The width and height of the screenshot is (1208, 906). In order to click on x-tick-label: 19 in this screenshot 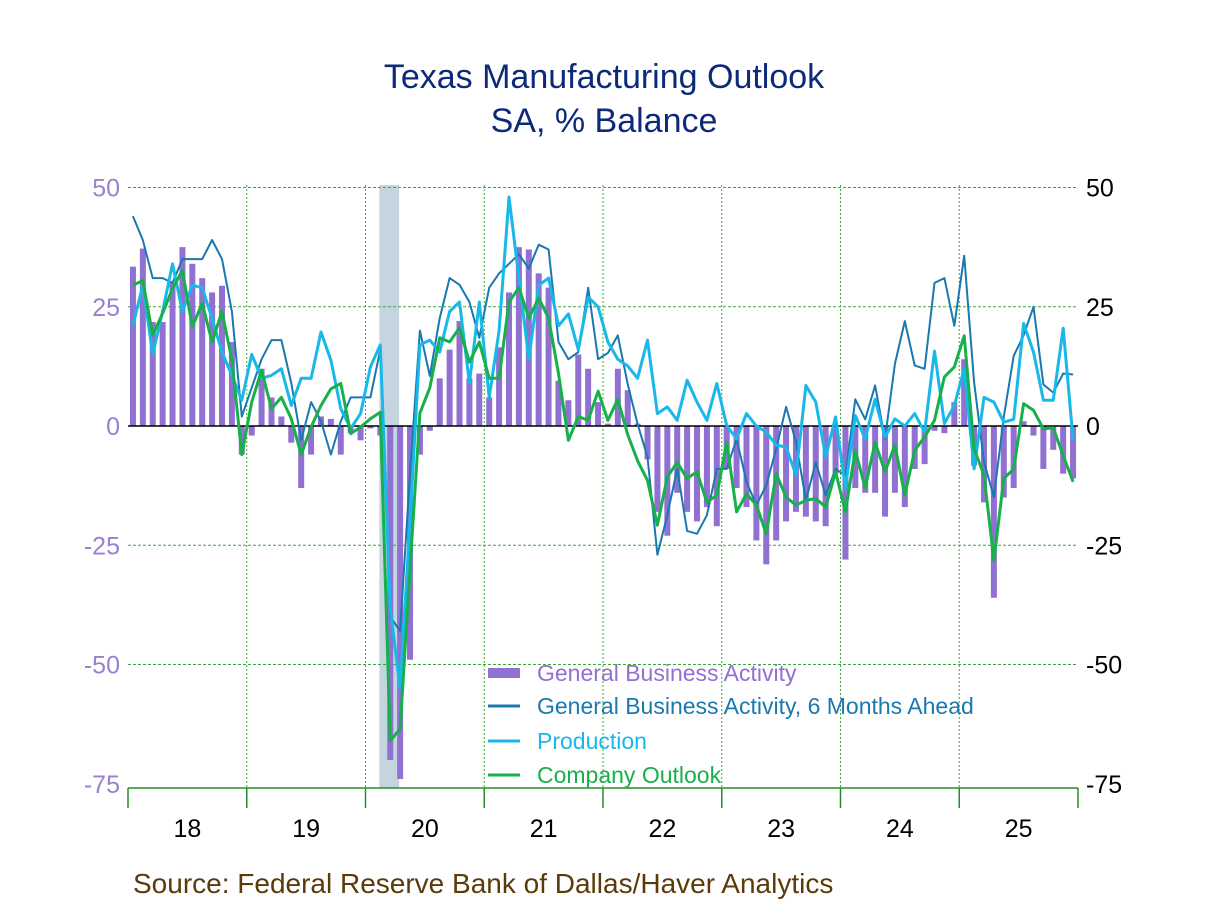, I will do `click(306, 829)`.